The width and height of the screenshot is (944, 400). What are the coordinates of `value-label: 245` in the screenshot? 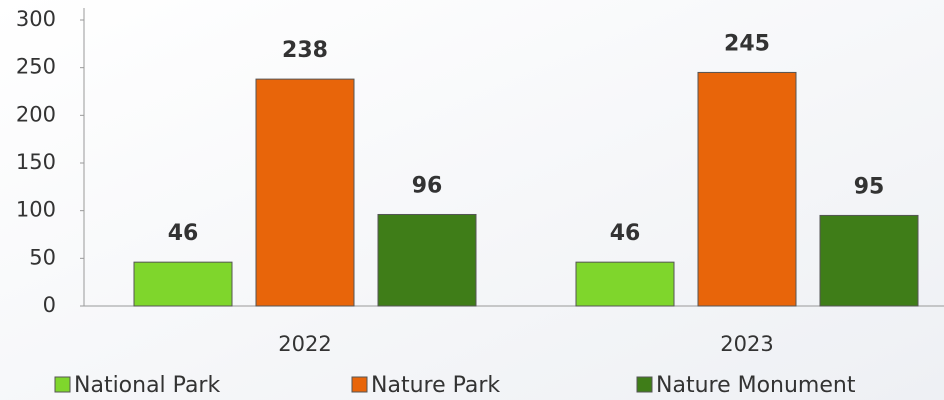 It's located at (747, 43).